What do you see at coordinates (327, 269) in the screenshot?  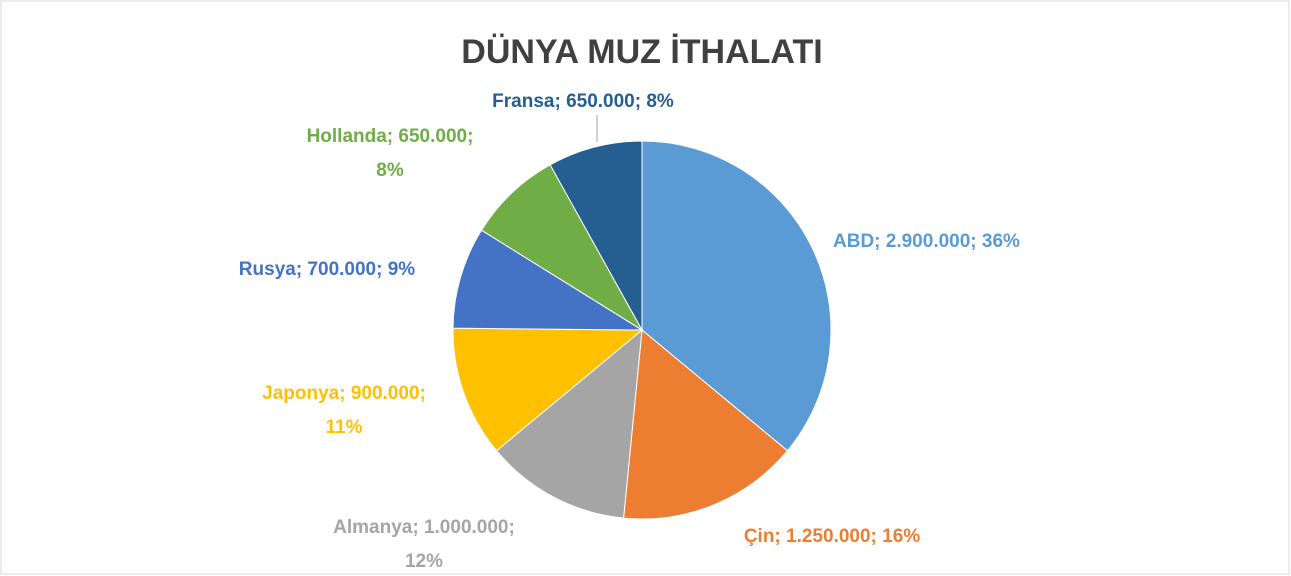 I see `data-label: Rusya; 700.000; 9%` at bounding box center [327, 269].